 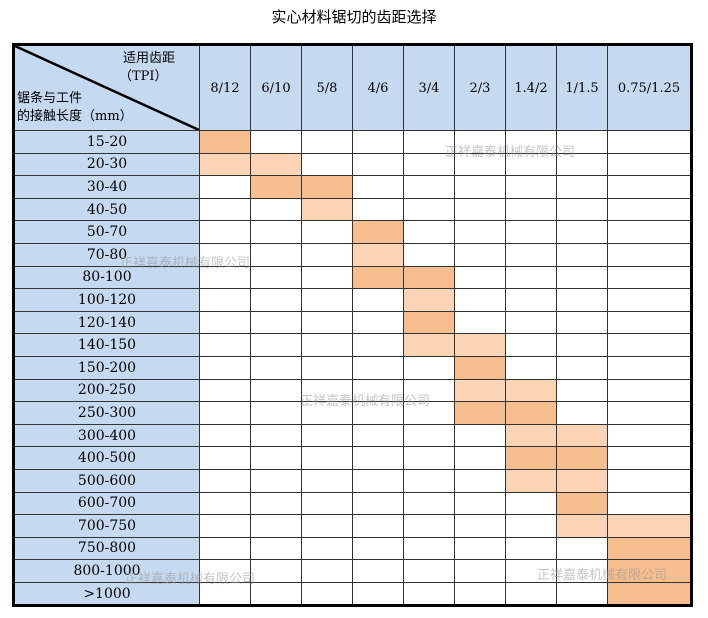 What do you see at coordinates (149, 58) in the screenshot?
I see `tpi-label: 适用齿距` at bounding box center [149, 58].